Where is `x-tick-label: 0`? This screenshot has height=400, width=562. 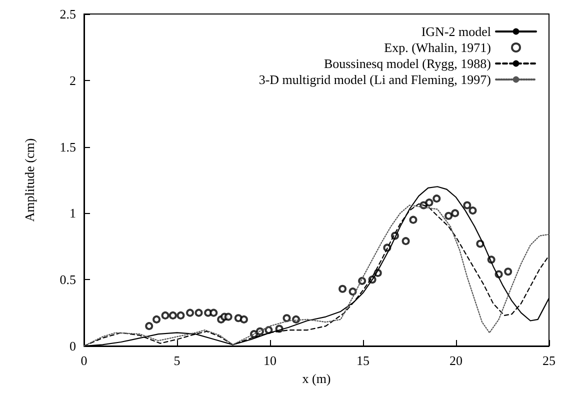
x-tick-label: 0 is located at coordinates (84, 360).